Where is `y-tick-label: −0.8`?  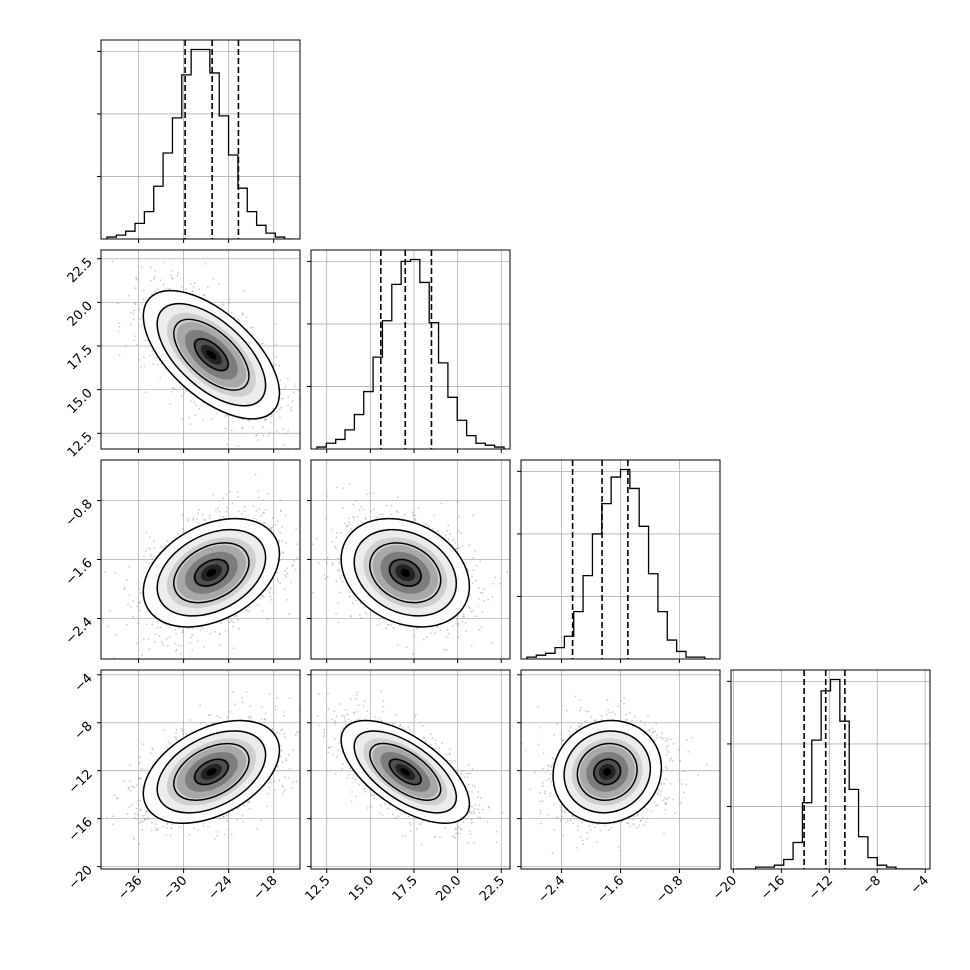 y-tick-label: −0.8 is located at coordinates (79, 513).